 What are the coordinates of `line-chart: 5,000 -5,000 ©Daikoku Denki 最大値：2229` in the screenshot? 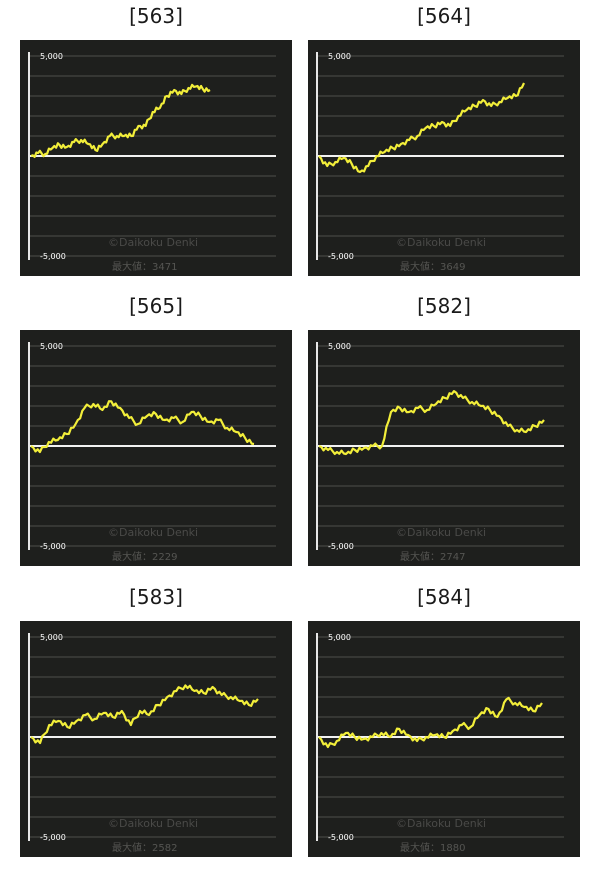 It's located at (152, 452).